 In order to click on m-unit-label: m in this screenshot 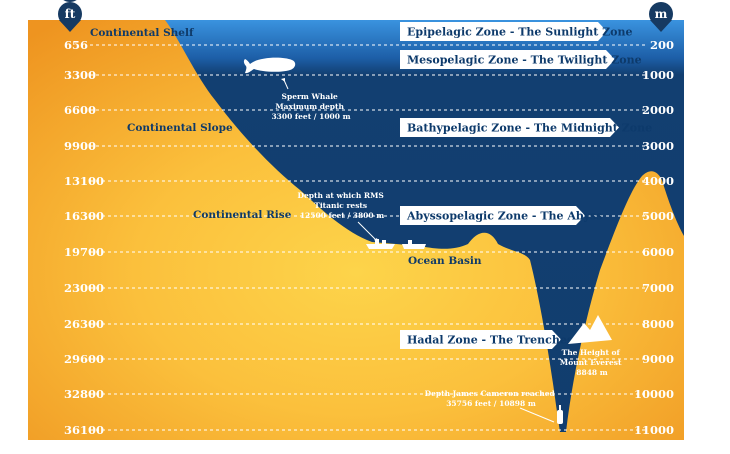, I will do `click(661, 14)`.